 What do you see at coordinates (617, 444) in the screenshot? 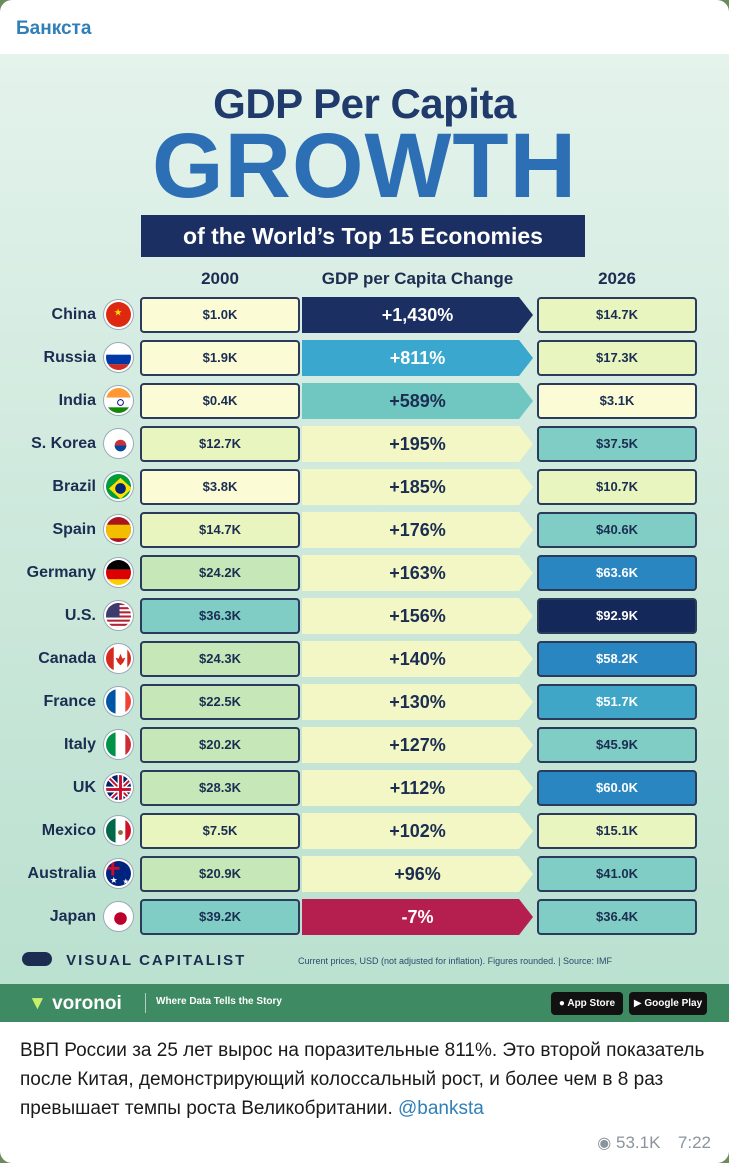
I see `value-2026-cell: $37.5K` at bounding box center [617, 444].